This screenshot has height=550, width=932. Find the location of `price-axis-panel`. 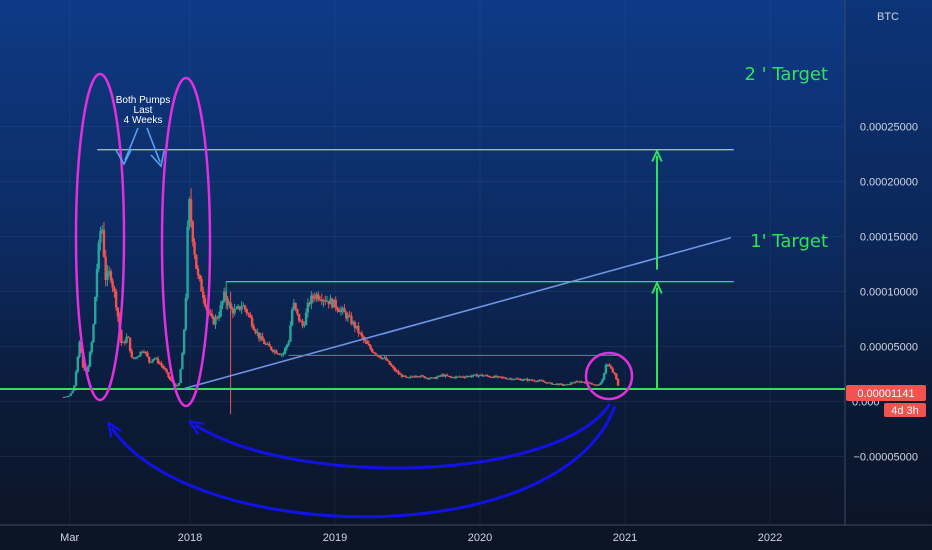

price-axis-panel is located at coordinates (888, 262).